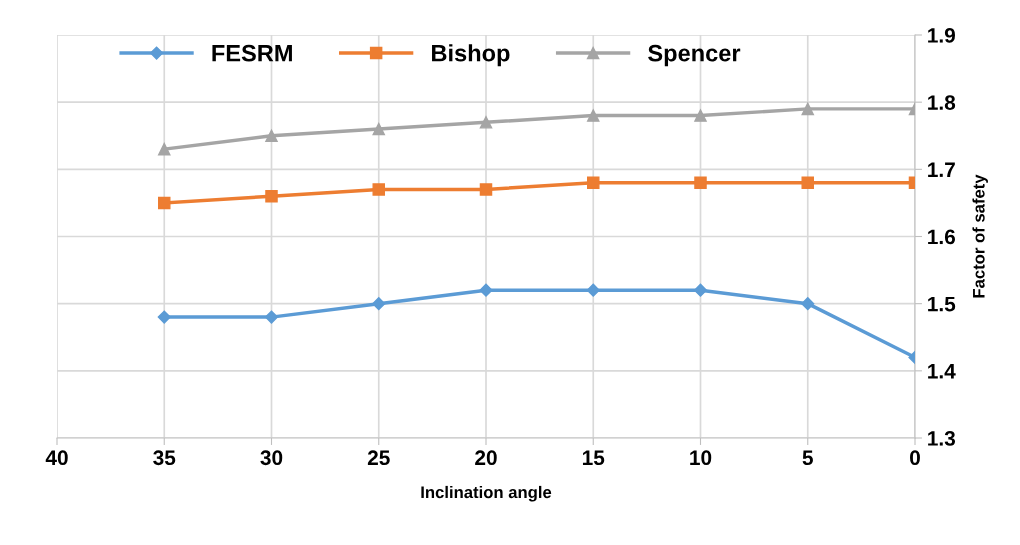 The image size is (1020, 545). What do you see at coordinates (378, 458) in the screenshot?
I see `x-tick-label: 25` at bounding box center [378, 458].